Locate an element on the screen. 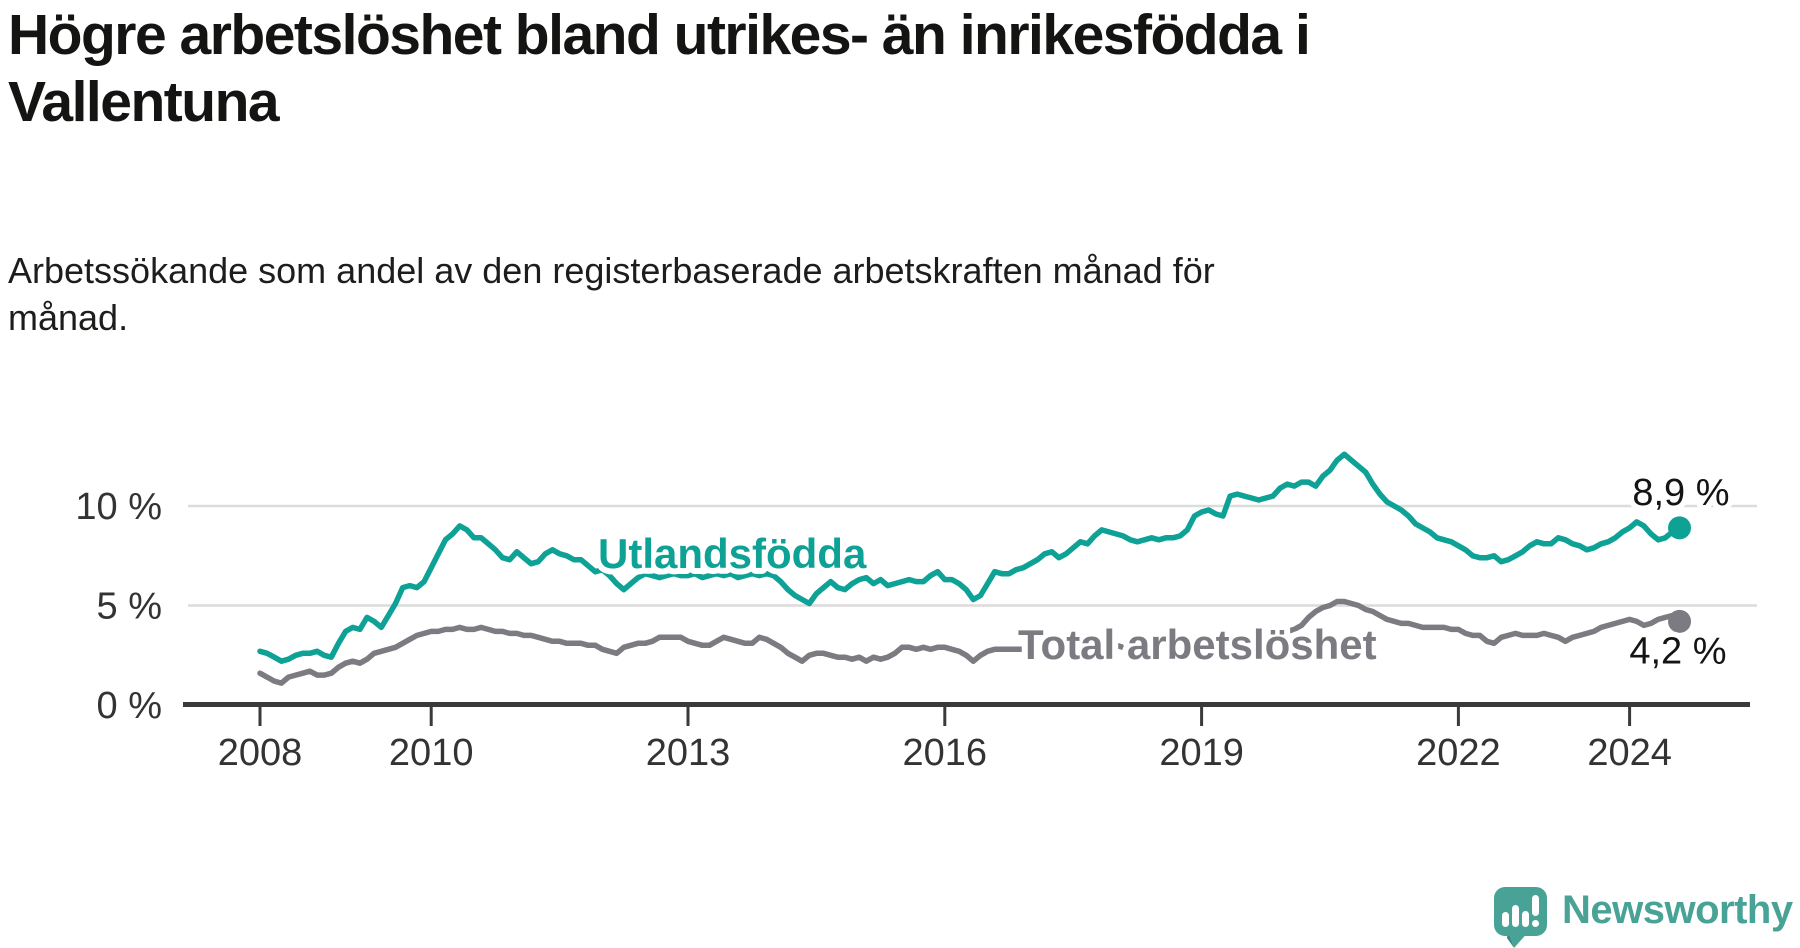 Image resolution: width=1800 pixels, height=948 pixels. series-end-value-label: 4,2 % is located at coordinates (1677, 651).